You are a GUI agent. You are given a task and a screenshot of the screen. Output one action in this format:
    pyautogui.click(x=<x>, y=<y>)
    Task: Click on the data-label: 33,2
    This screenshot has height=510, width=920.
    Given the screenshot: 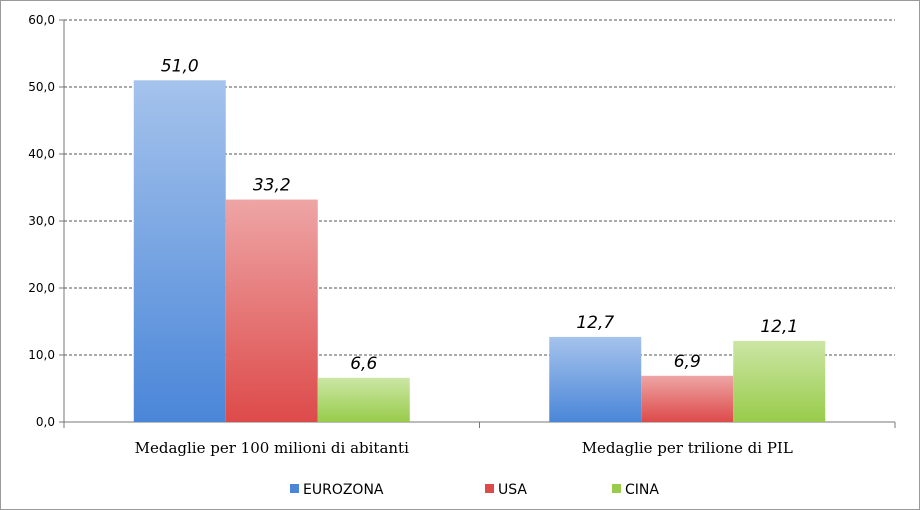 What is the action you would take?
    pyautogui.click(x=272, y=186)
    